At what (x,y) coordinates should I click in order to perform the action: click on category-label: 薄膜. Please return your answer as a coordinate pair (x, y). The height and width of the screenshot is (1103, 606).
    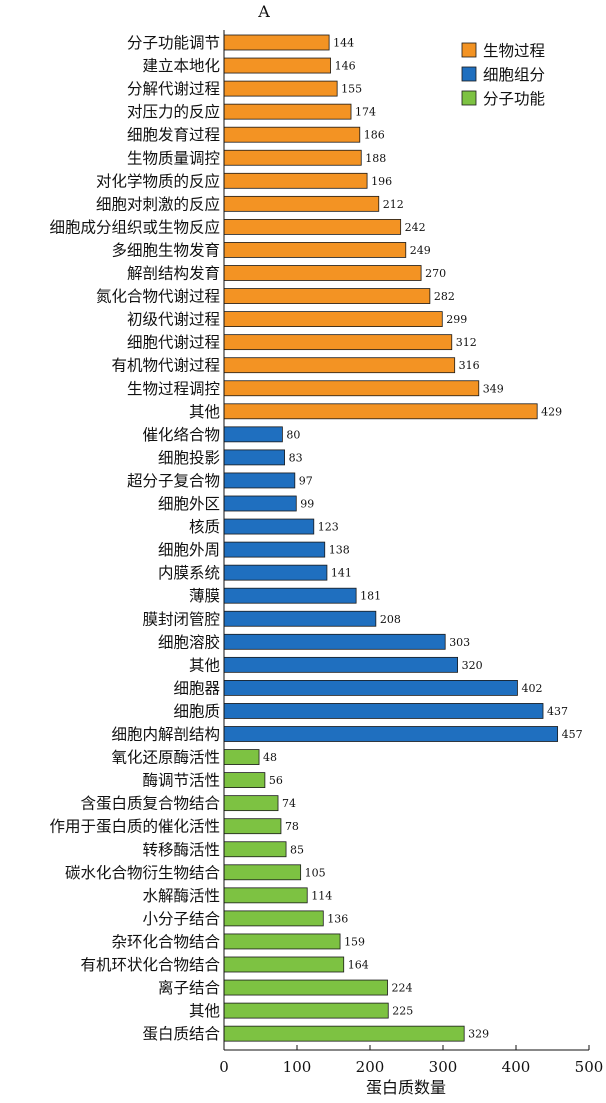
    Looking at the image, I should click on (204, 596).